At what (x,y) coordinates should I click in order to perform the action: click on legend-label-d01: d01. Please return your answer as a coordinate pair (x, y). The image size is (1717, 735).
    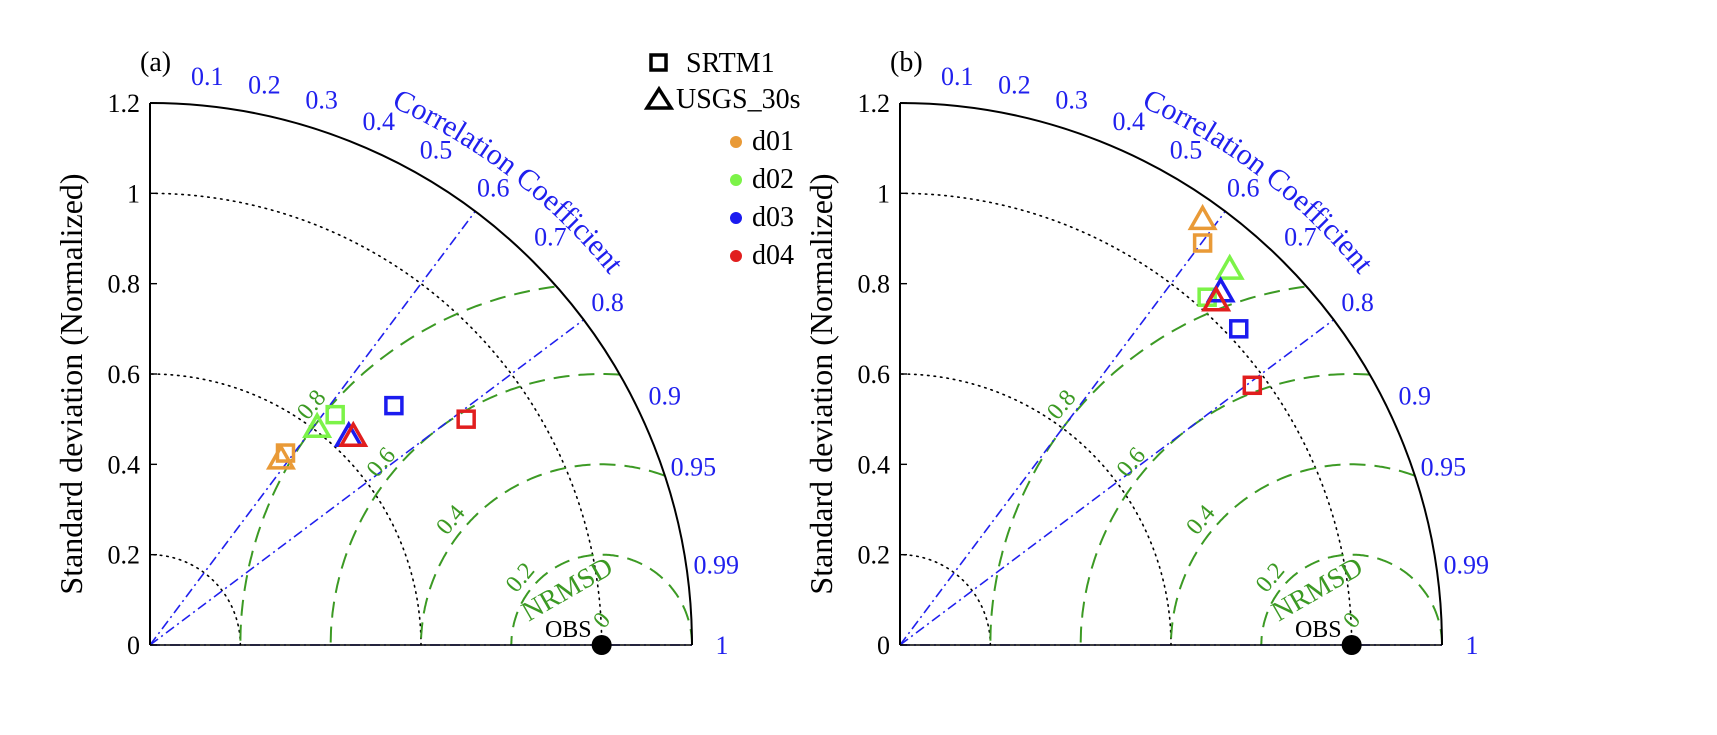
    Looking at the image, I should click on (773, 141).